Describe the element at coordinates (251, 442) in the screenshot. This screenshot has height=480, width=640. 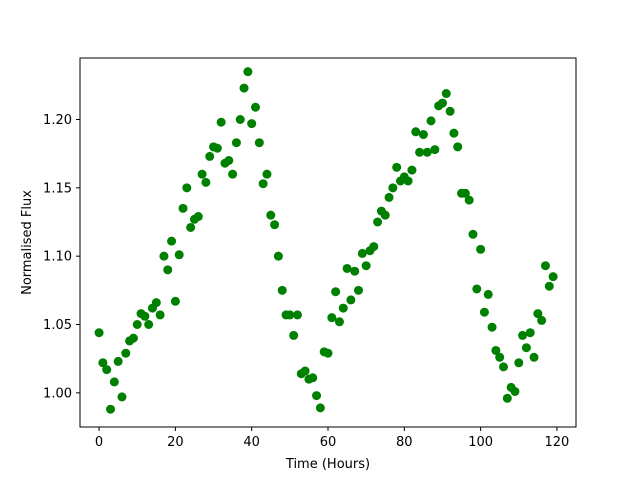
I see `x-tick-label: 40` at that location.